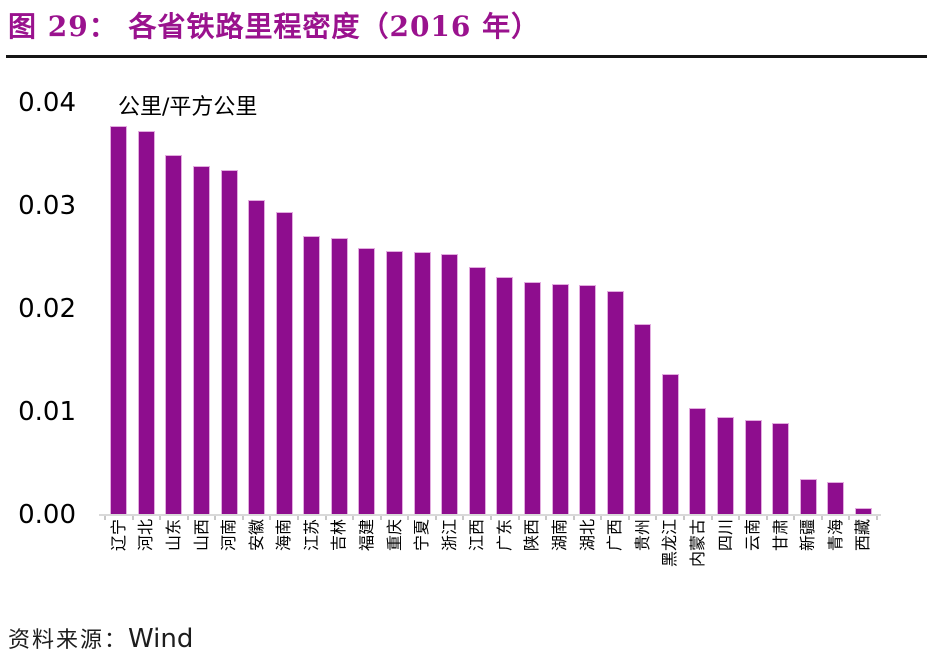  What do you see at coordinates (490, 515) in the screenshot?
I see `x-axis-line` at bounding box center [490, 515].